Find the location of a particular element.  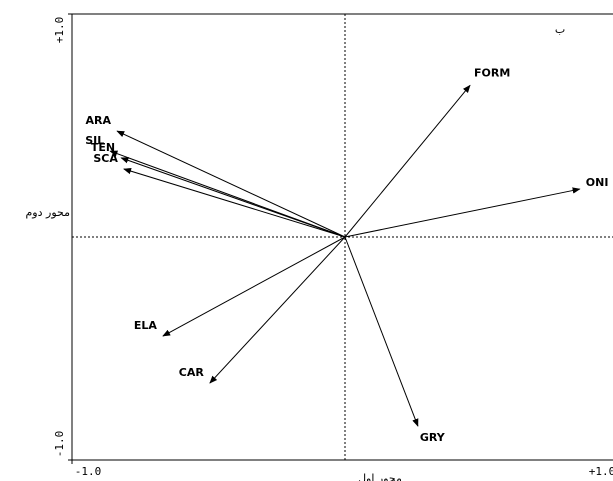

x-tick-label: +1.0 is located at coordinates (601, 471).